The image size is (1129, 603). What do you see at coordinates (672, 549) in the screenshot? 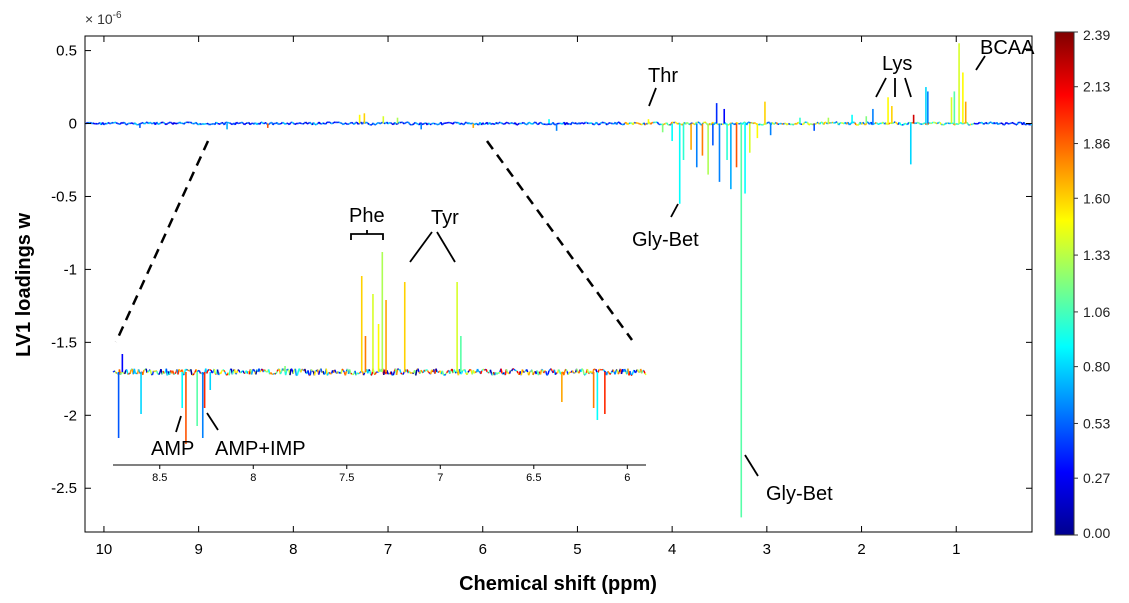
I see `x-tick-label: 4` at bounding box center [672, 549].